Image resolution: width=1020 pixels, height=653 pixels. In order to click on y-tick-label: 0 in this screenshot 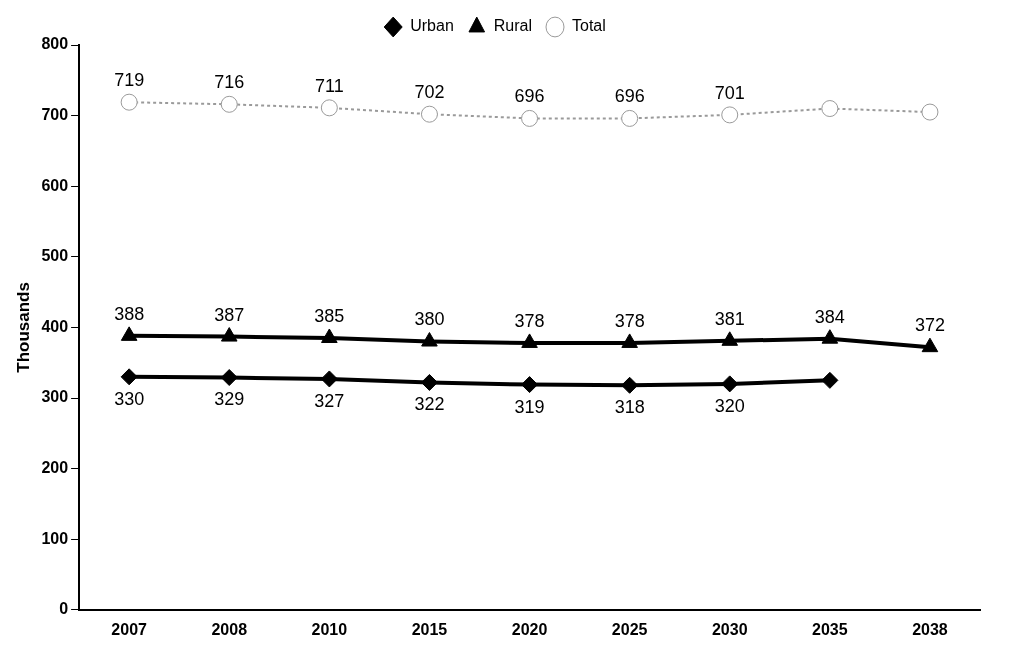, I will do `click(64, 609)`.